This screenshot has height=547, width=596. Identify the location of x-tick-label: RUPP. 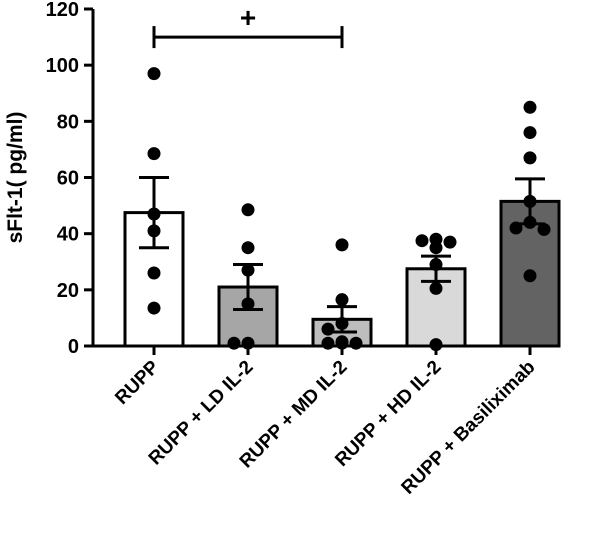
(137, 382).